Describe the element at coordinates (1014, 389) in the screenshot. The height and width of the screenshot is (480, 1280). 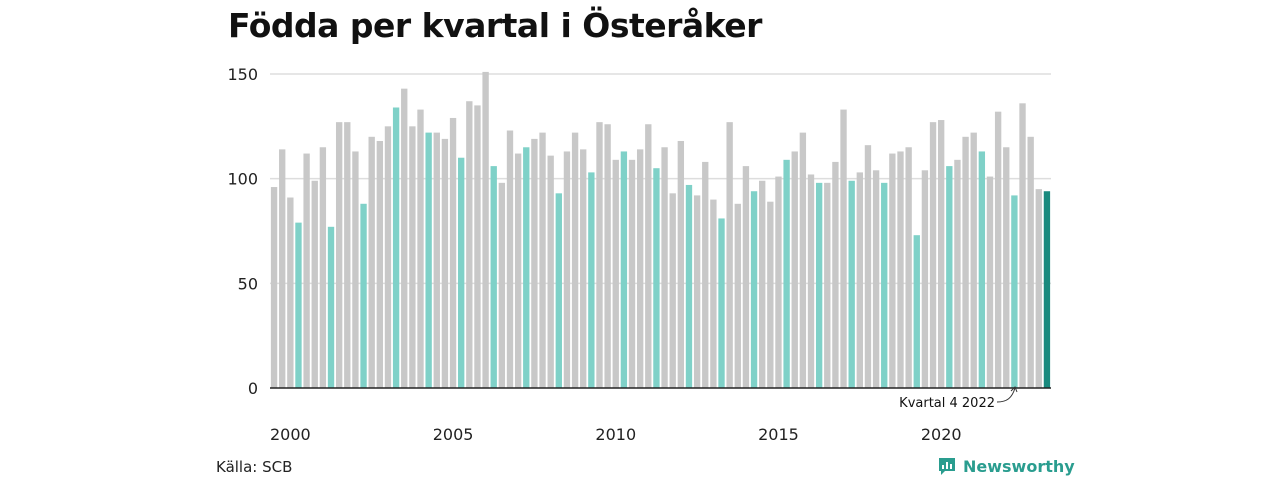
I see `annotation-arrowhead` at that location.